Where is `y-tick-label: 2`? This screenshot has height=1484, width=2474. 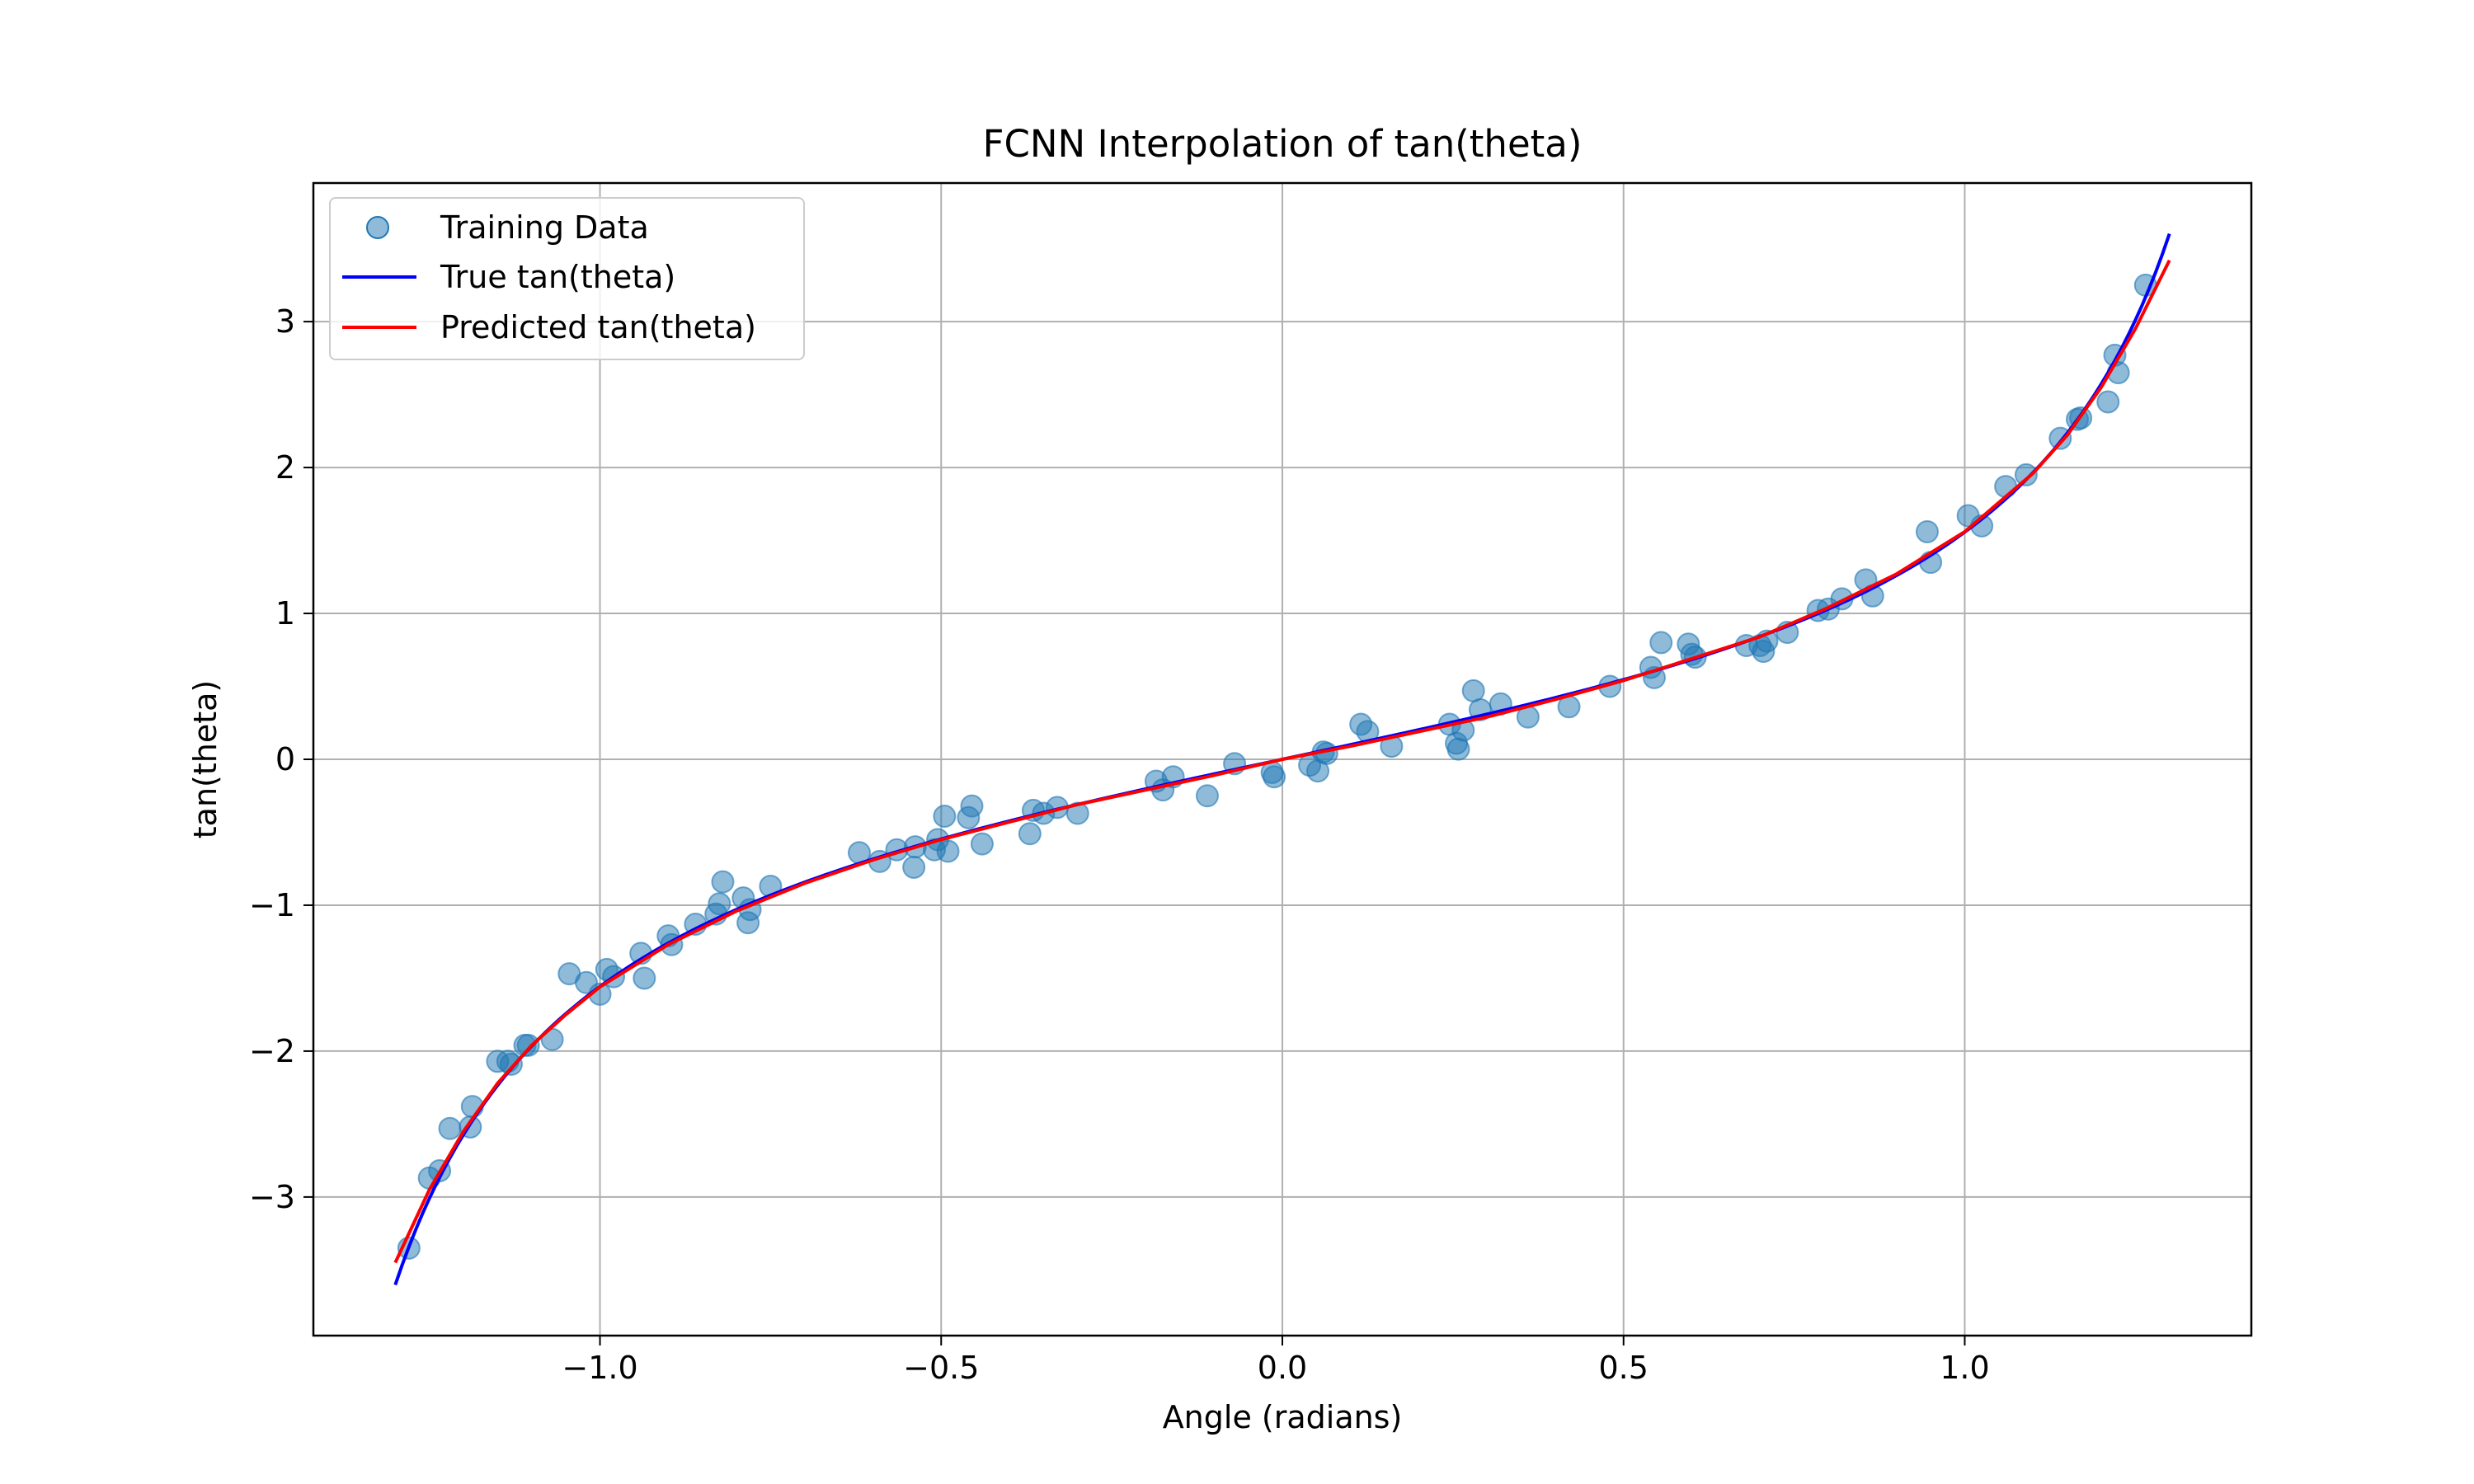 y-tick-label: 2 is located at coordinates (285, 468).